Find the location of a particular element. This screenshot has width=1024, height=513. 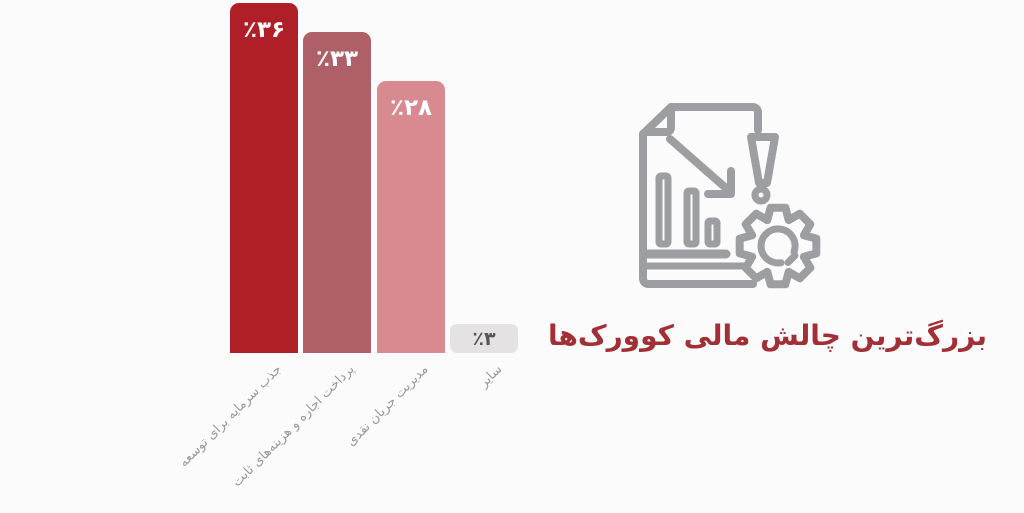

bar-value-label: ٪۲۸ is located at coordinates (411, 108).